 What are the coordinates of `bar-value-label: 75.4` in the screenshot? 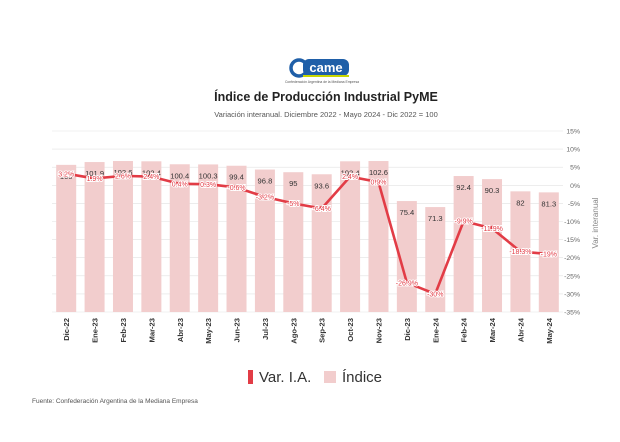 It's located at (406, 212).